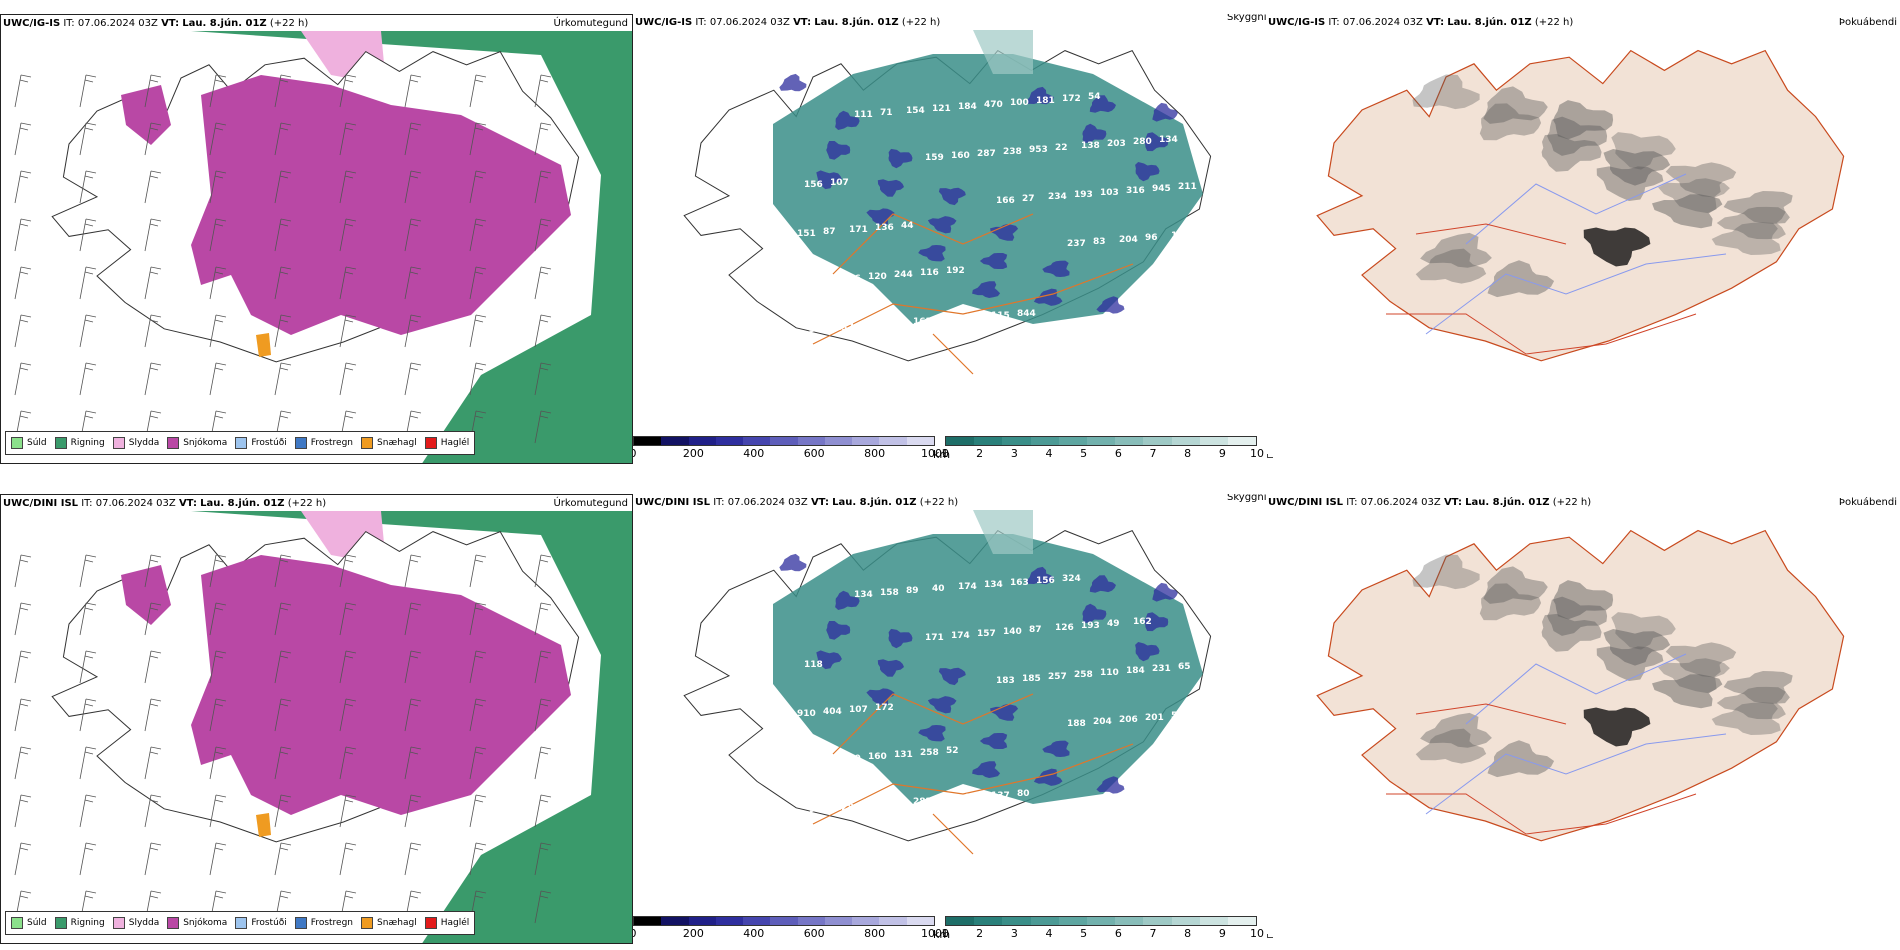 This screenshot has width=1900, height=950. I want to click on cloud-base-label: 206, so click(1128, 720).